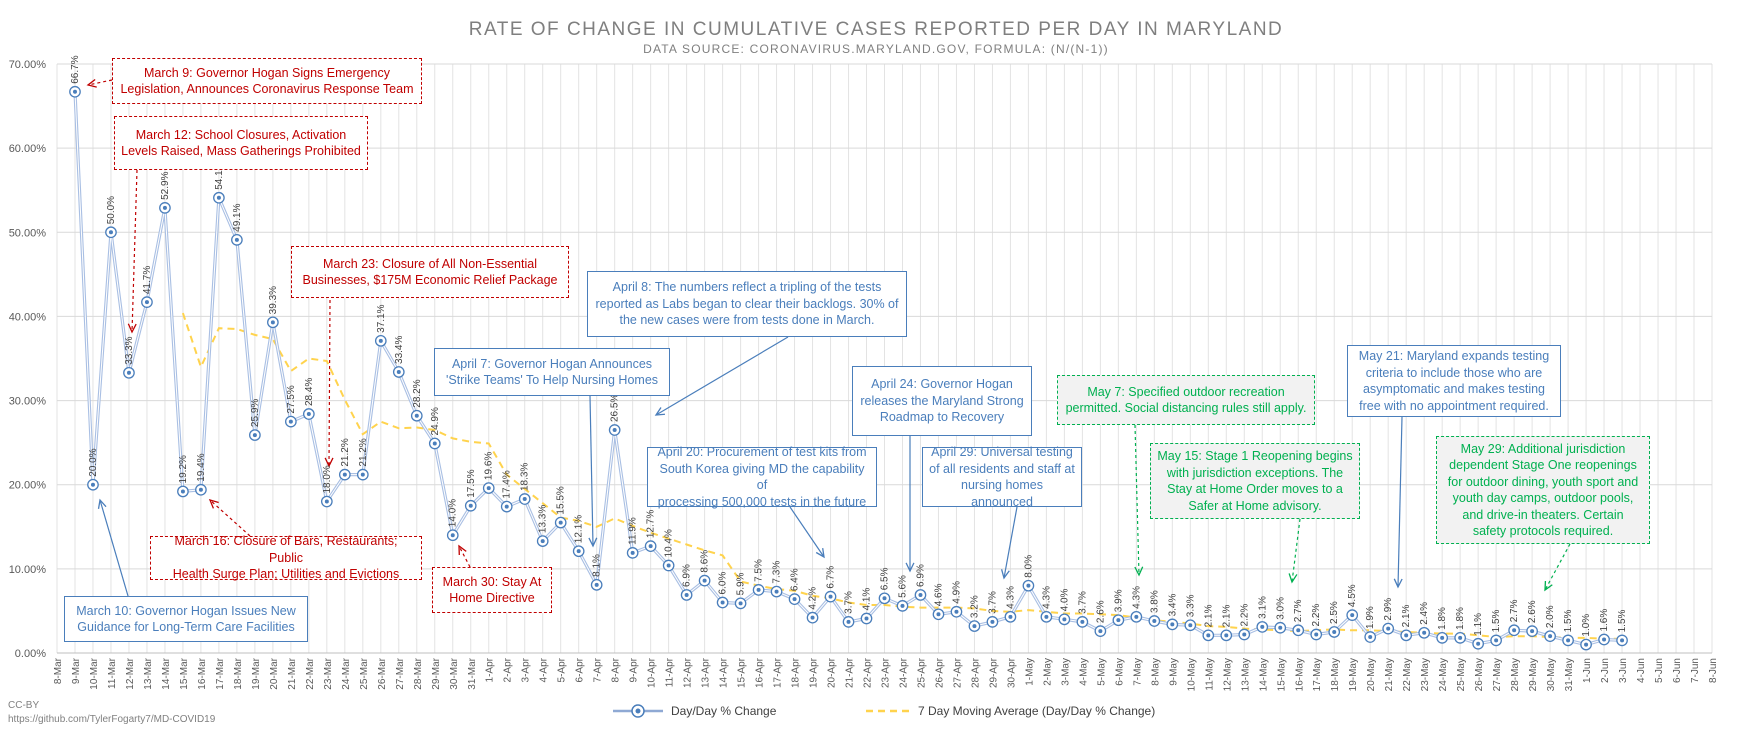 The image size is (1752, 732). Describe the element at coordinates (615, 408) in the screenshot. I see `data-label: 26.5%` at that location.